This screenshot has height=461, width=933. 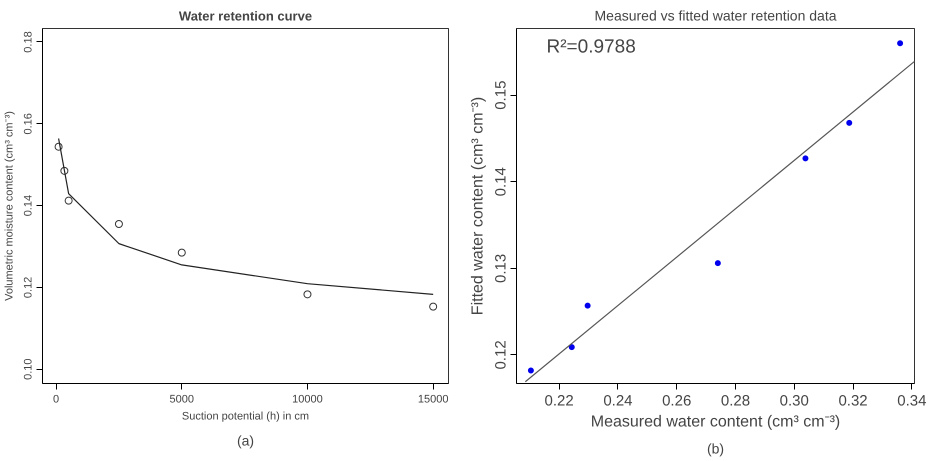 I want to click on y-tick-label: 0.10, so click(x=28, y=369).